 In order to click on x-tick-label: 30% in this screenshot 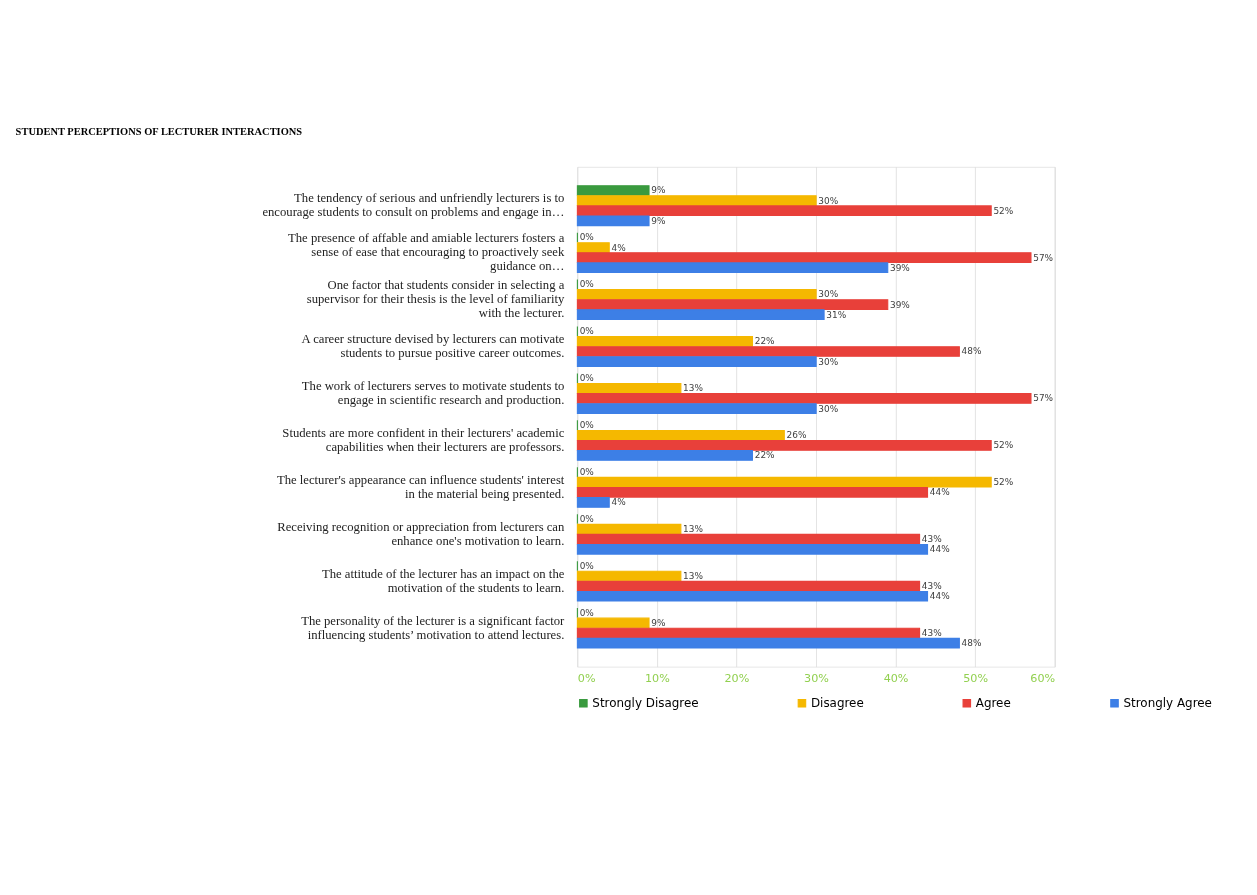, I will do `click(816, 679)`.